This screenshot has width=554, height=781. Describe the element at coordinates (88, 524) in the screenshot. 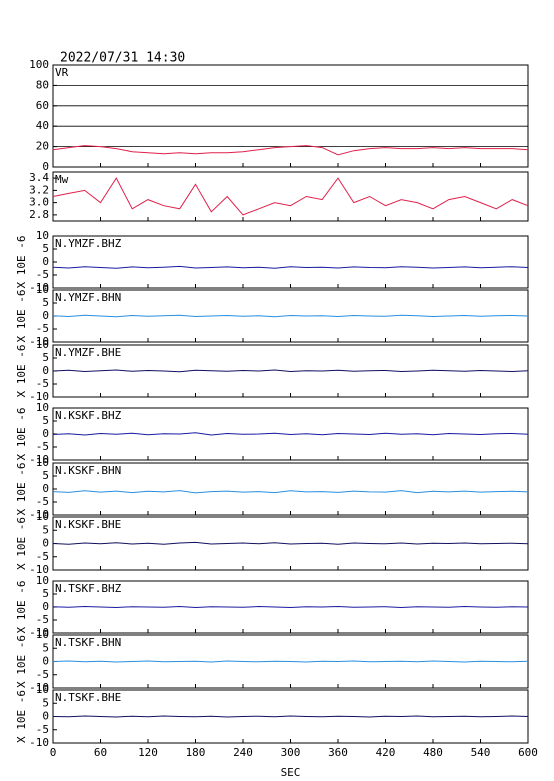

I see `panel-title: N.KSKF.BHE` at that location.